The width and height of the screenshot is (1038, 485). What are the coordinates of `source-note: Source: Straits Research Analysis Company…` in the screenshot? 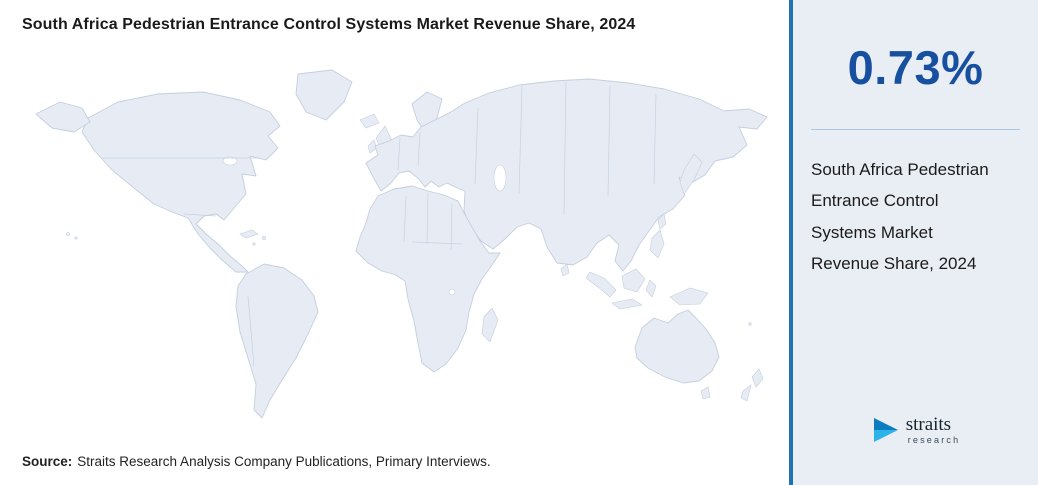 It's located at (256, 461).